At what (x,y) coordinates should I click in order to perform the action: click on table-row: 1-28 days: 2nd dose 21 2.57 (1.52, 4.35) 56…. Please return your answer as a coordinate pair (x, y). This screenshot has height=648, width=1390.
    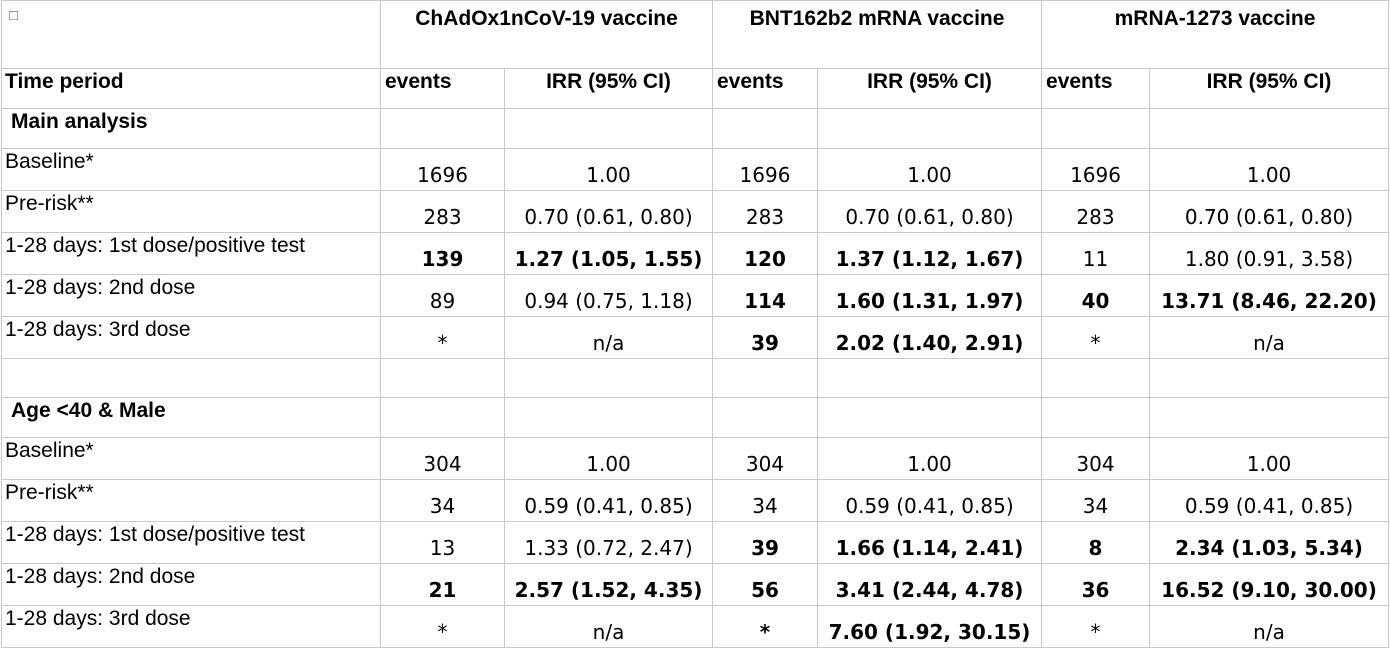
    Looking at the image, I should click on (695, 584).